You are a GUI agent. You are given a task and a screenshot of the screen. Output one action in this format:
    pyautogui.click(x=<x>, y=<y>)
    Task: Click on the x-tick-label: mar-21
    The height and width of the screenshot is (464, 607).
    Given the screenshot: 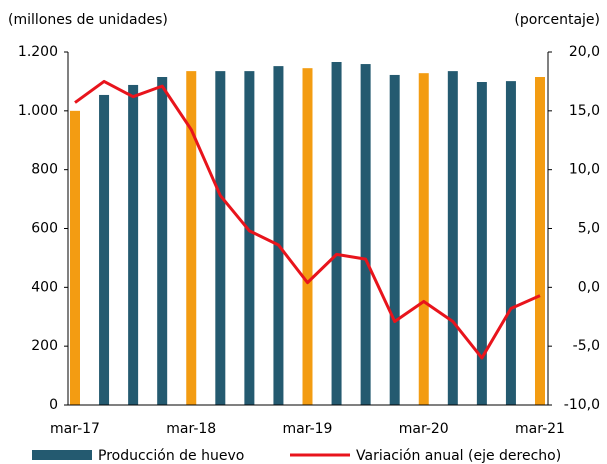 What is the action you would take?
    pyautogui.click(x=540, y=429)
    